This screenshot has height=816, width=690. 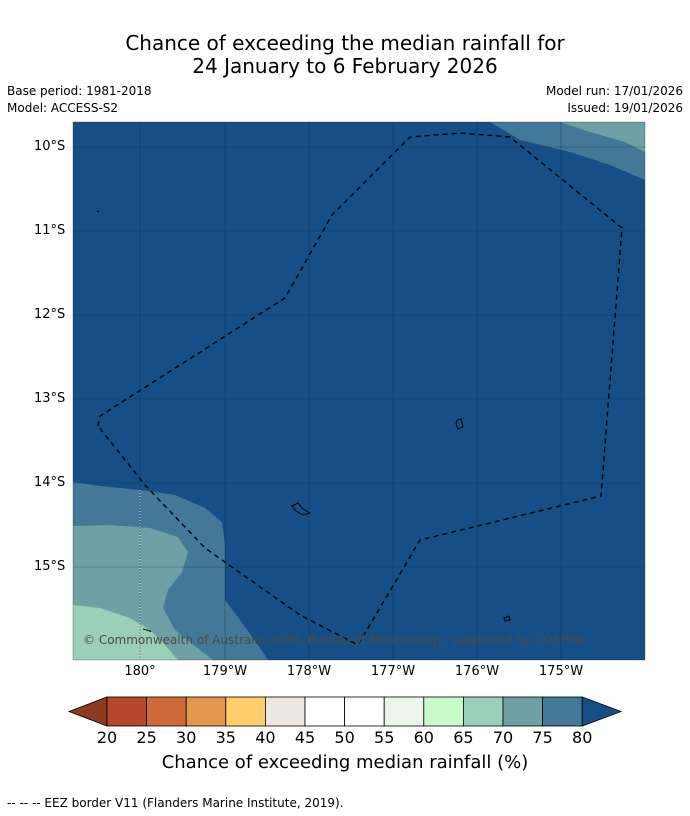 What do you see at coordinates (614, 100) in the screenshot?
I see `meta-right: Model run: 17/01/2026 Issued: 19/01/2026` at bounding box center [614, 100].